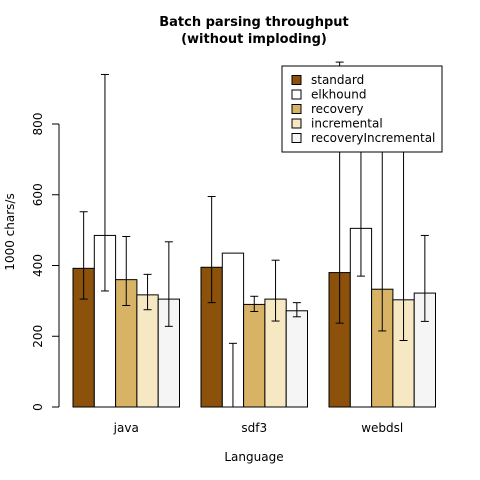  What do you see at coordinates (254, 39) in the screenshot?
I see `chart-subtitle: (without imploding)` at bounding box center [254, 39].